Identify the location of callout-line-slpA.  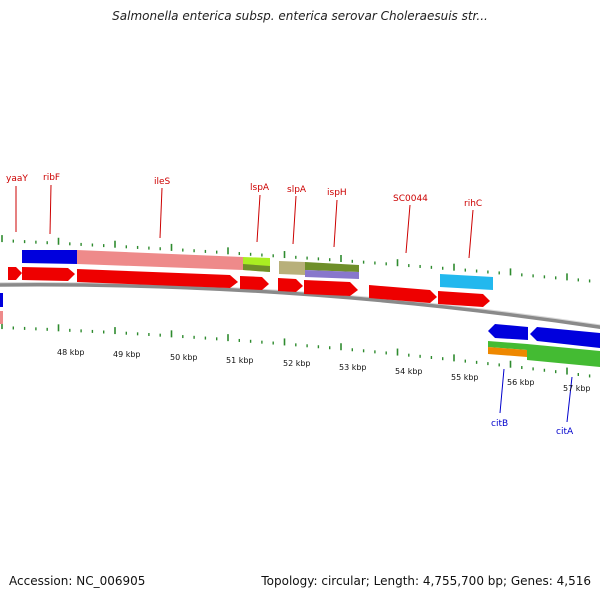
(294, 220).